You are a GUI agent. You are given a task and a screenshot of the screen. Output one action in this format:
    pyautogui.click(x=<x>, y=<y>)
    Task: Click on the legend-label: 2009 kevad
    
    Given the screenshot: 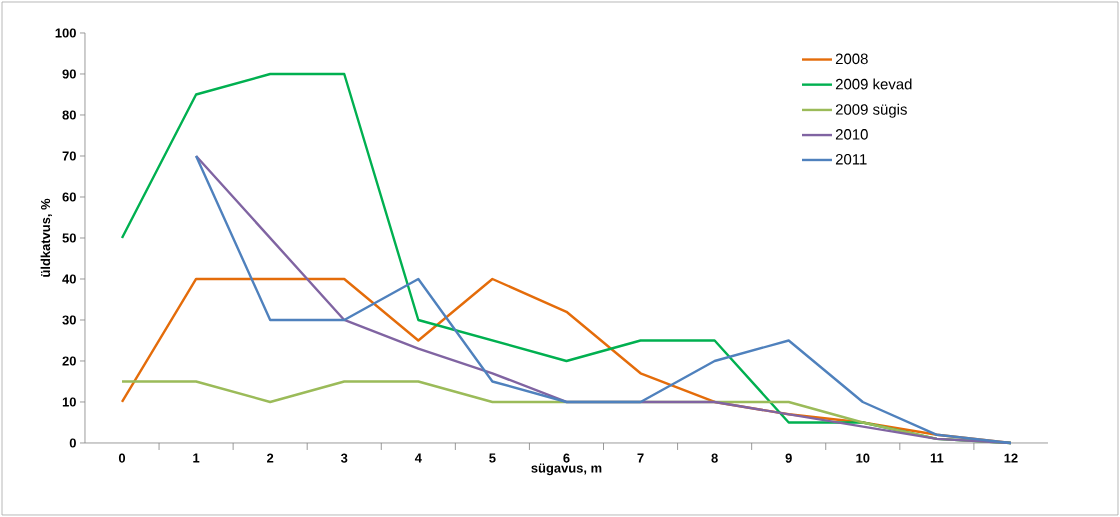 What is the action you would take?
    pyautogui.click(x=873, y=84)
    